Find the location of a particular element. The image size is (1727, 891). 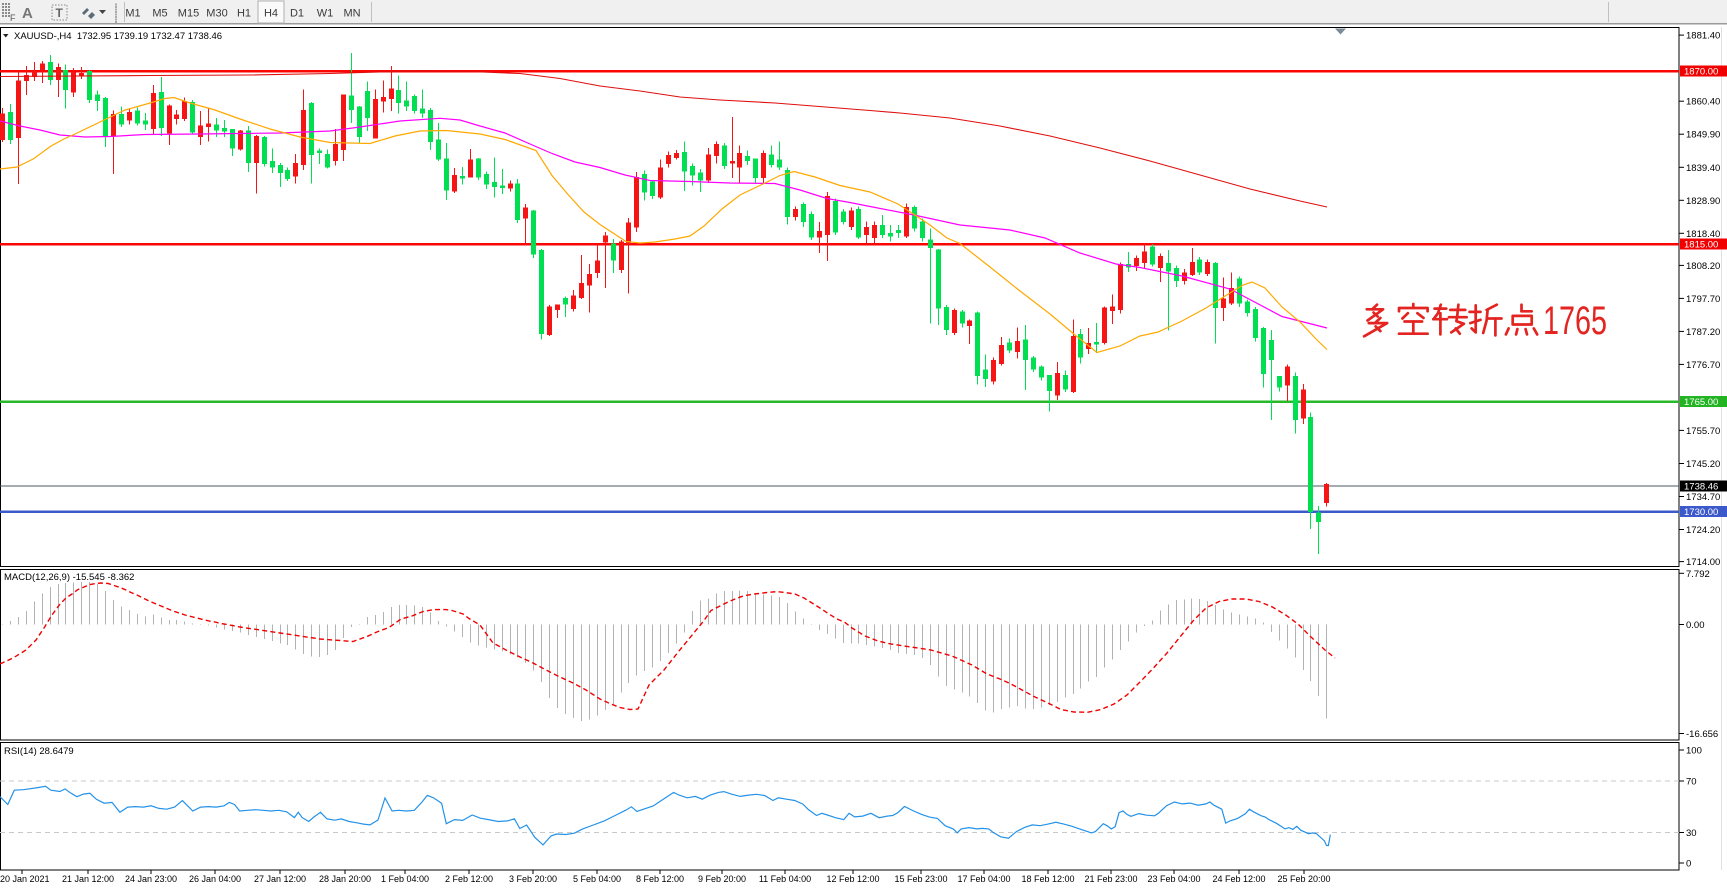

svg-text: 1730.00 is located at coordinates (1701, 512).